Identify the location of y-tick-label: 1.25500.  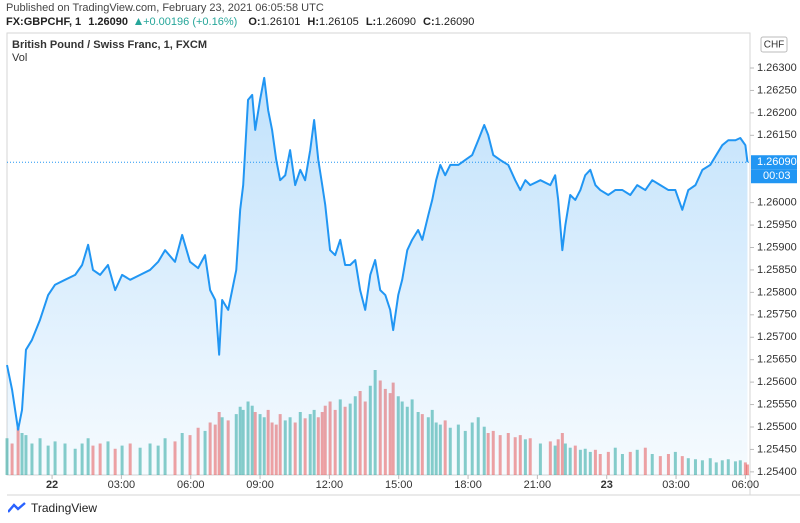
(777, 427).